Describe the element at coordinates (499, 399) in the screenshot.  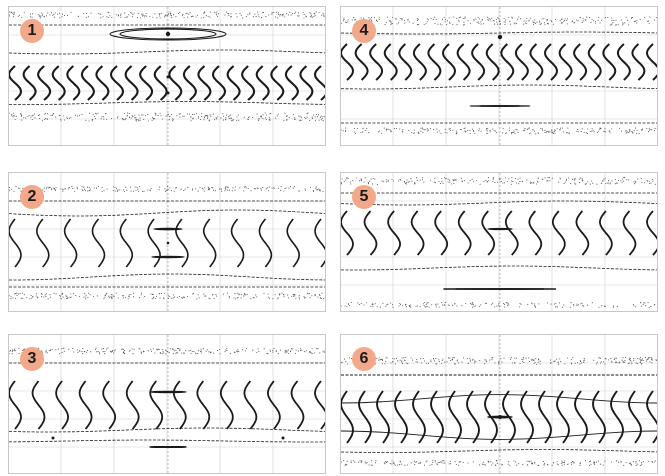
I see `separatrix` at that location.